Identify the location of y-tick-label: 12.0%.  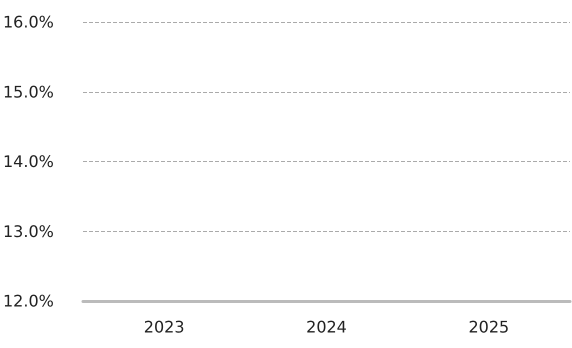
(28, 301).